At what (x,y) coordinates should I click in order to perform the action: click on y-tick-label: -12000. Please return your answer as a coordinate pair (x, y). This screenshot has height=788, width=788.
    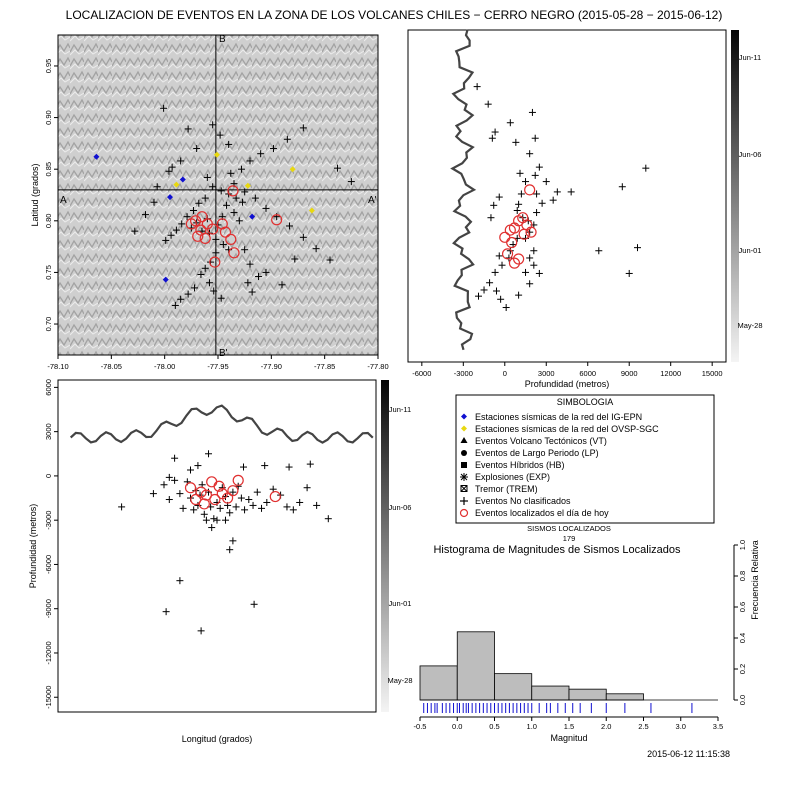
    Looking at the image, I should click on (48, 652).